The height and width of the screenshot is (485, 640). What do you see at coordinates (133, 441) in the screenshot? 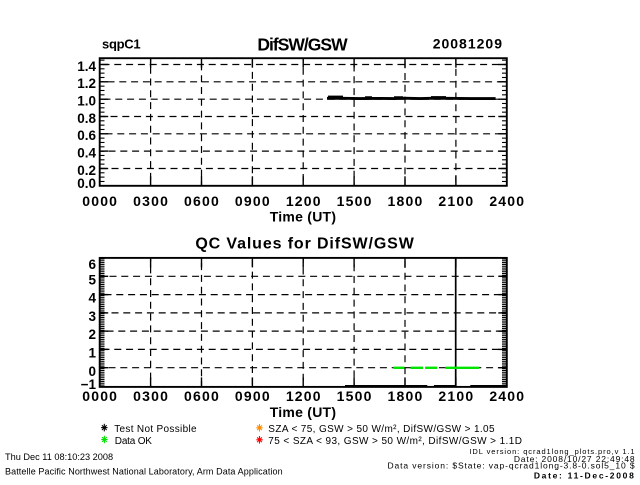
I see `svg-text: Data OK` at bounding box center [133, 441].